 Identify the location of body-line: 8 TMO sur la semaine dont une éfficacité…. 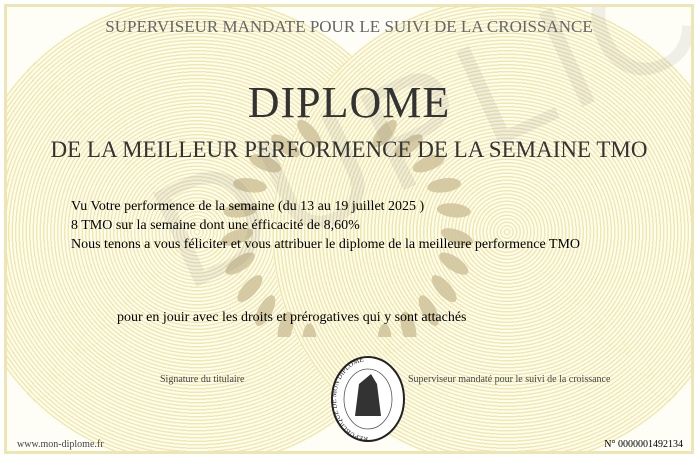
(215, 225).